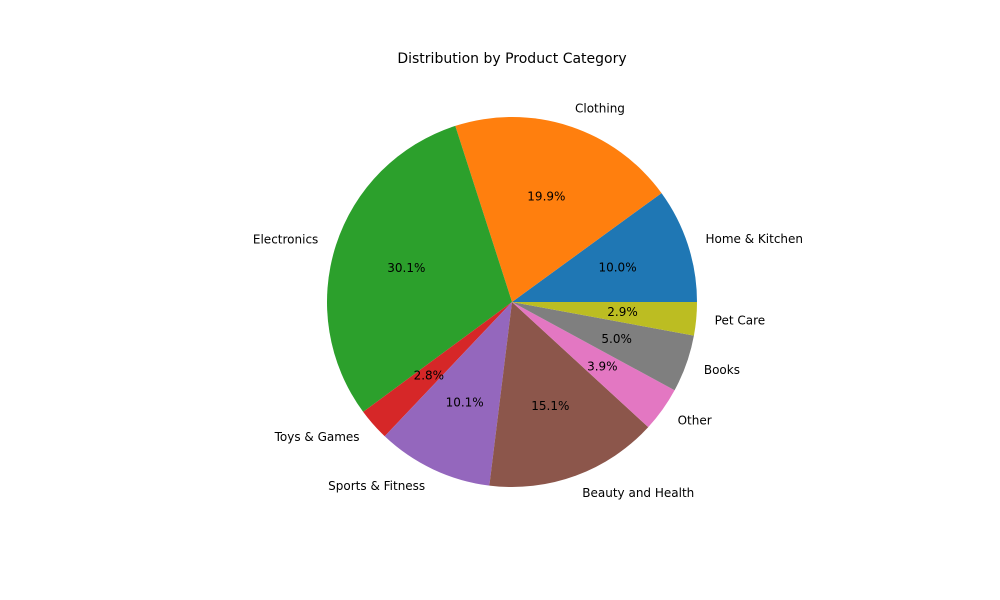 The width and height of the screenshot is (1000, 600). Describe the element at coordinates (755, 239) in the screenshot. I see `label-home-kitchen: Home & Kitchen` at that location.